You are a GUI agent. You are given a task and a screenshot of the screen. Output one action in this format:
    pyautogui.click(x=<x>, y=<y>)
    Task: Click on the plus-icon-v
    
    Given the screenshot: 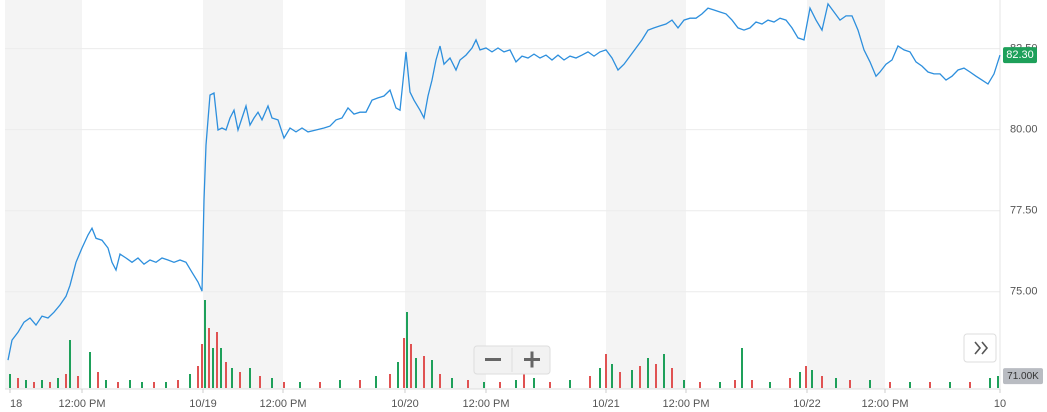 What is the action you would take?
    pyautogui.click(x=532, y=359)
    